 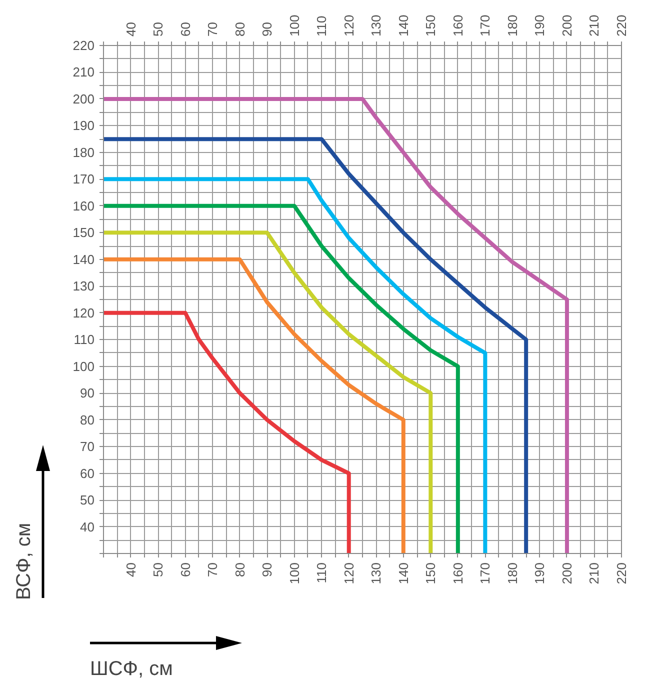 I want to click on x-tick-label: 150, so click(x=430, y=573).